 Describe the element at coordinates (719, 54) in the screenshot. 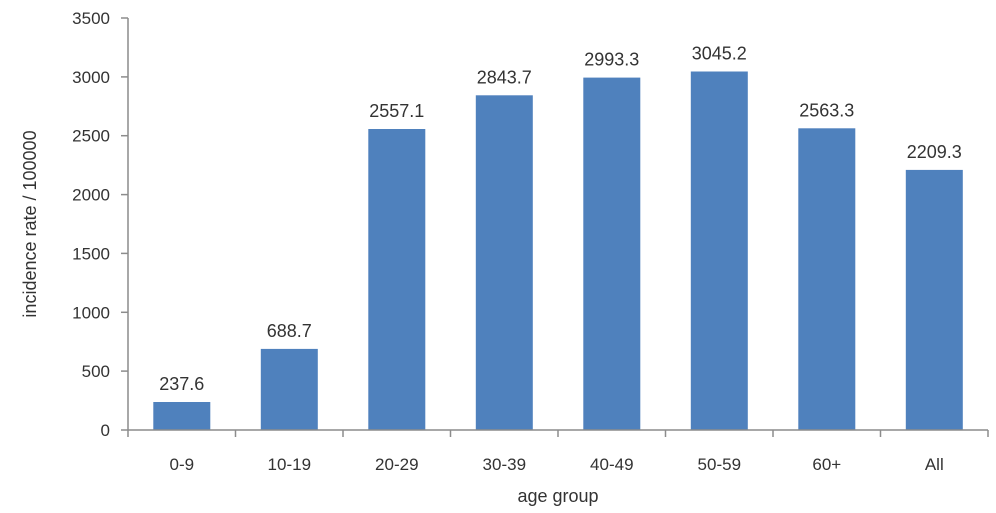

I see `data-label: 3045.2` at that location.